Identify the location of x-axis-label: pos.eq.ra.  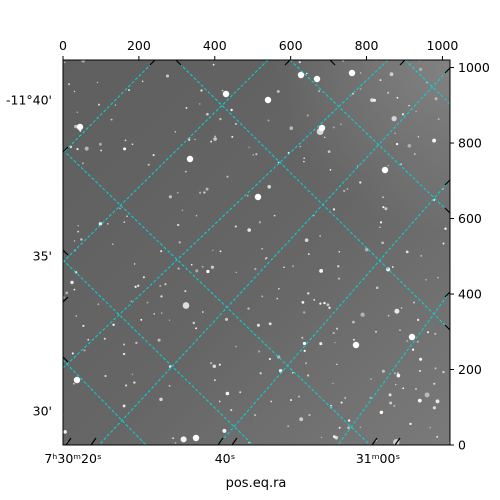
(256, 483).